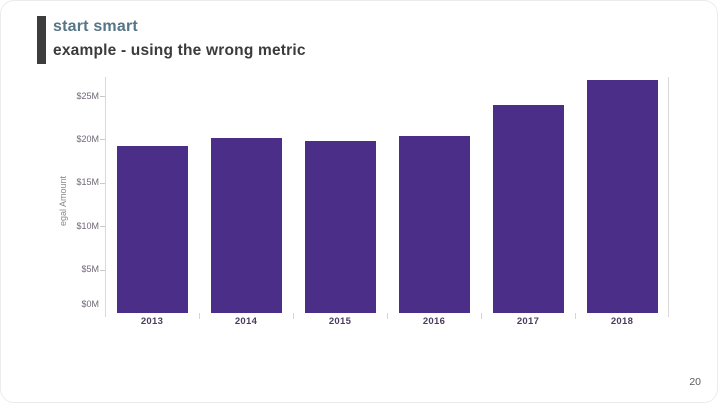  I want to click on bar-2018, so click(622, 196).